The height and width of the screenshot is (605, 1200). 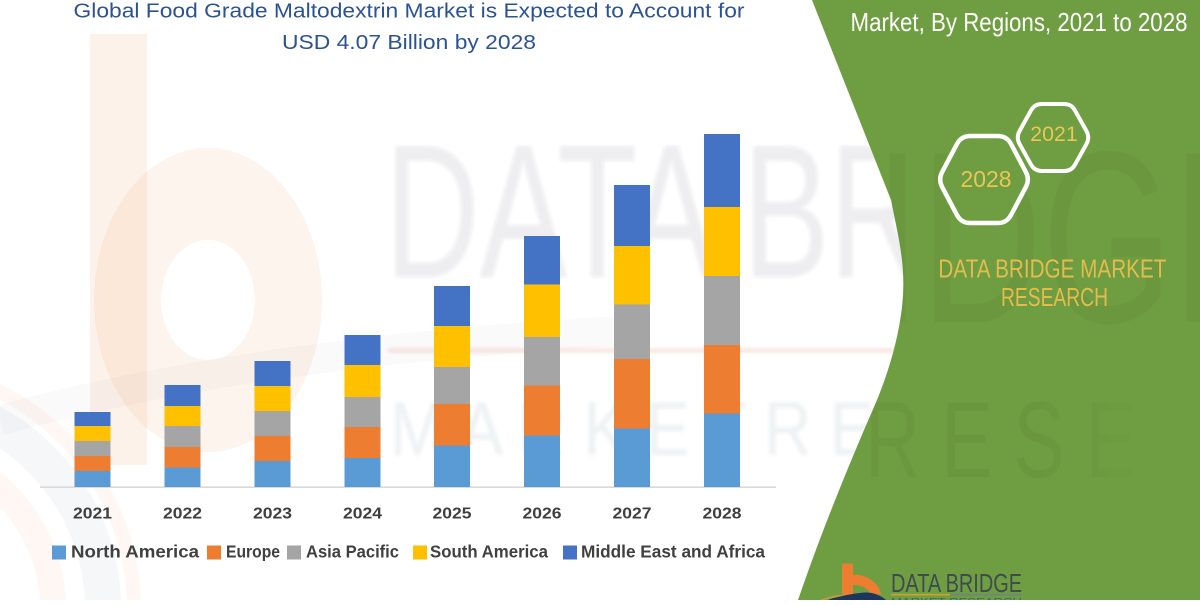 What do you see at coordinates (1052, 269) in the screenshot?
I see `svg-text: DATA BRIDGE MARKET` at bounding box center [1052, 269].